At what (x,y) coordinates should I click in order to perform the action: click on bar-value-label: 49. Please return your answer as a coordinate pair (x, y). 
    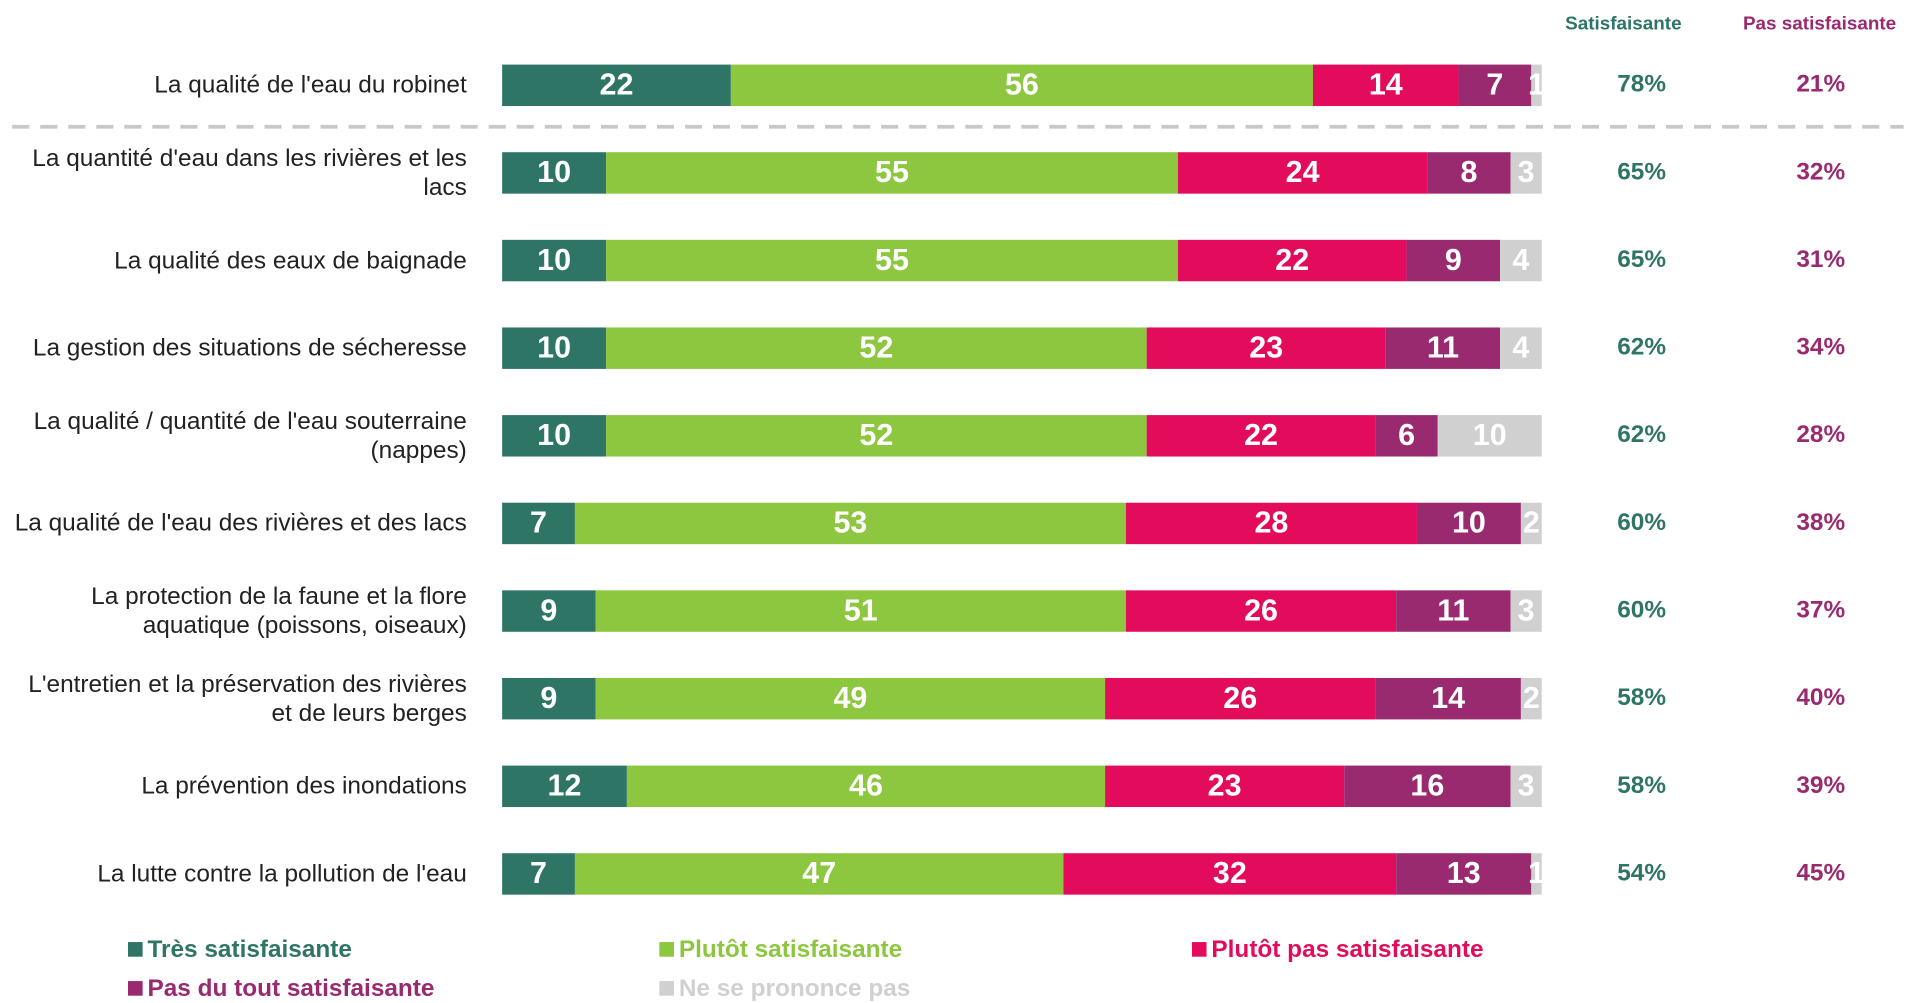
    Looking at the image, I should click on (850, 698).